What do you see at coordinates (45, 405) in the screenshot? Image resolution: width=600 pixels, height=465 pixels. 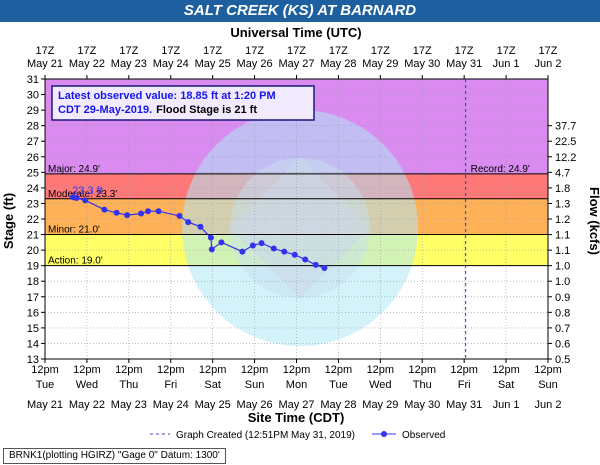 I see `cdt-date-label: May 21` at bounding box center [45, 405].